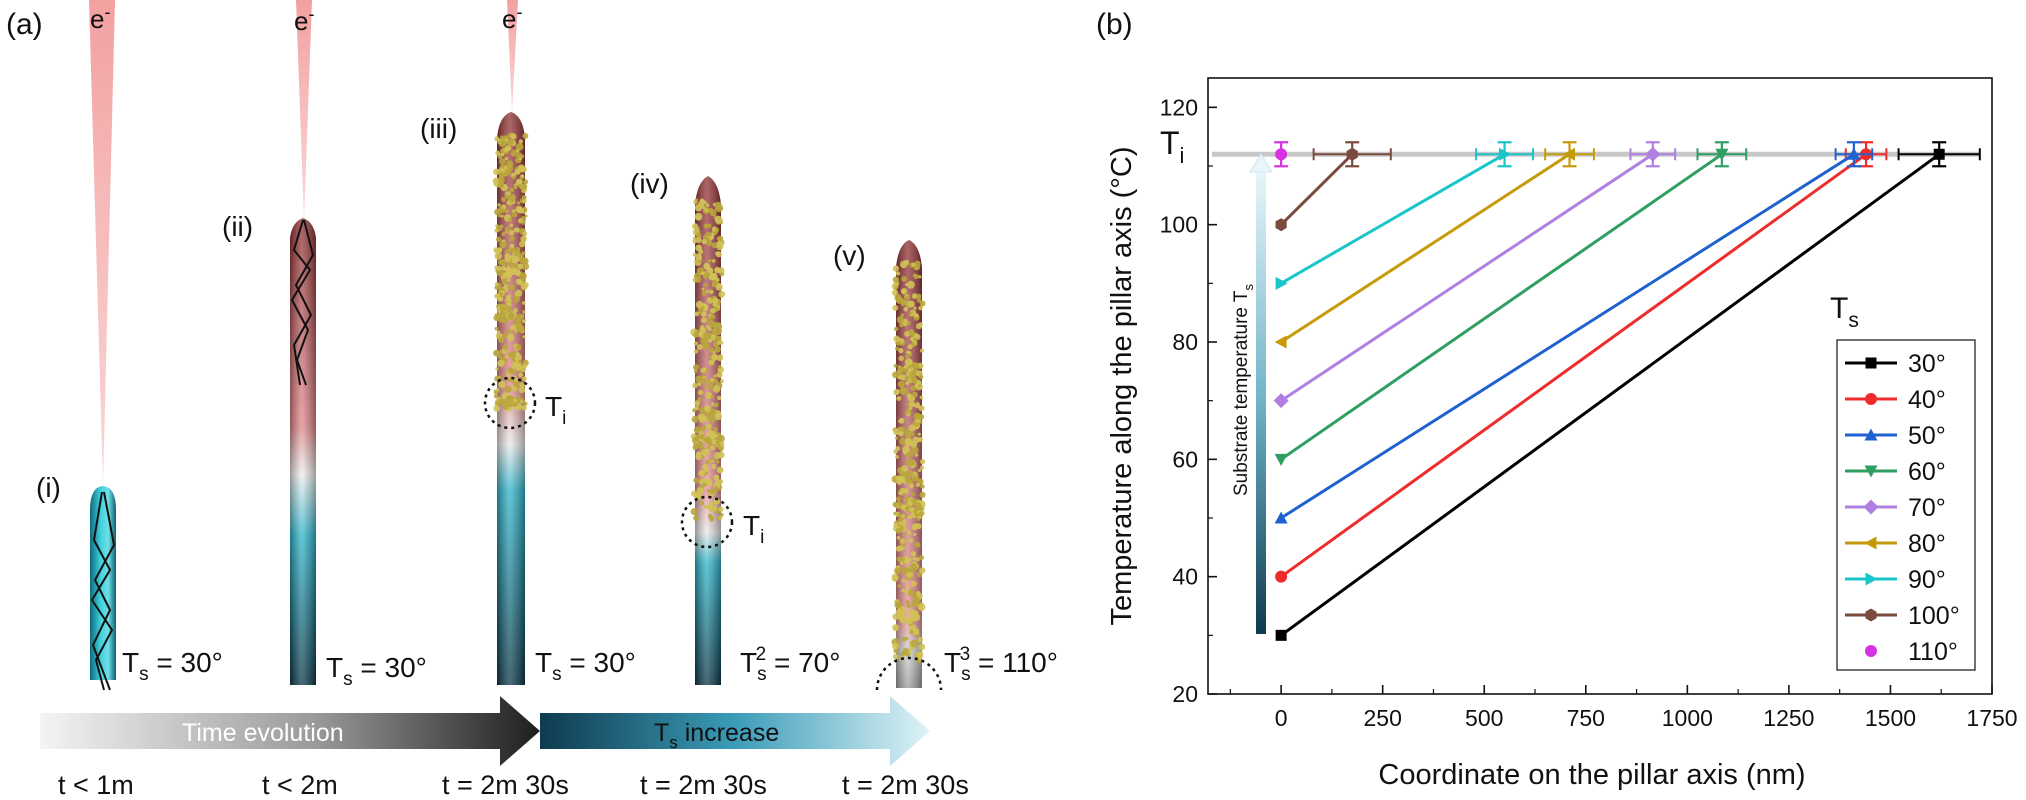 Image resolution: width=2026 pixels, height=800 pixels. I want to click on series-70°, so click(1475, 275).